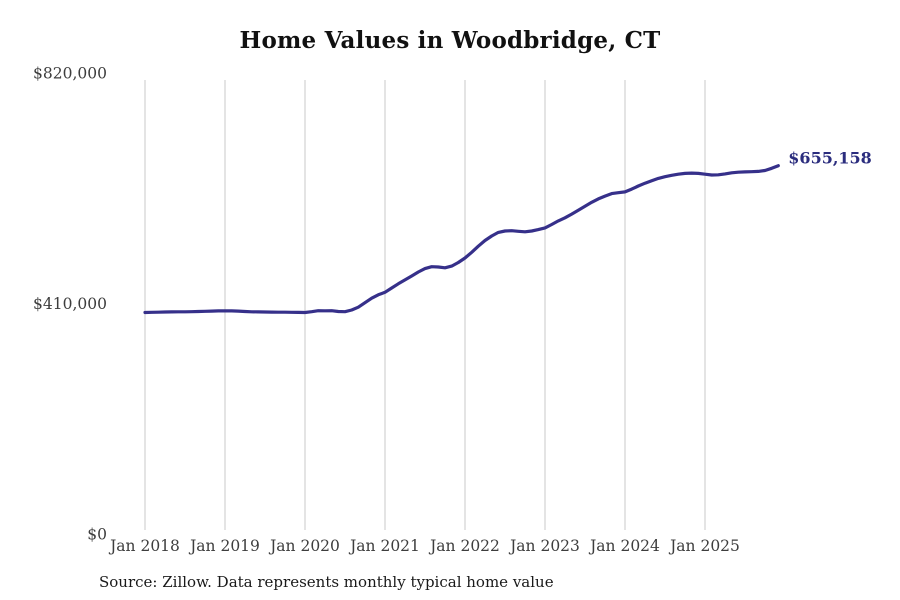  I want to click on x-tick-label: Jan 2024, so click(624, 546).